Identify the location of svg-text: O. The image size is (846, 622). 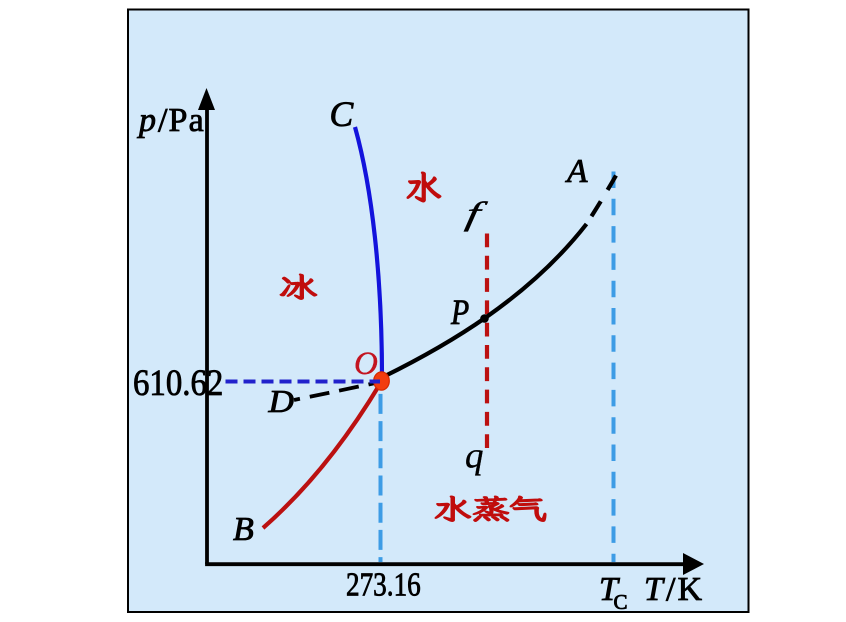
(366, 364).